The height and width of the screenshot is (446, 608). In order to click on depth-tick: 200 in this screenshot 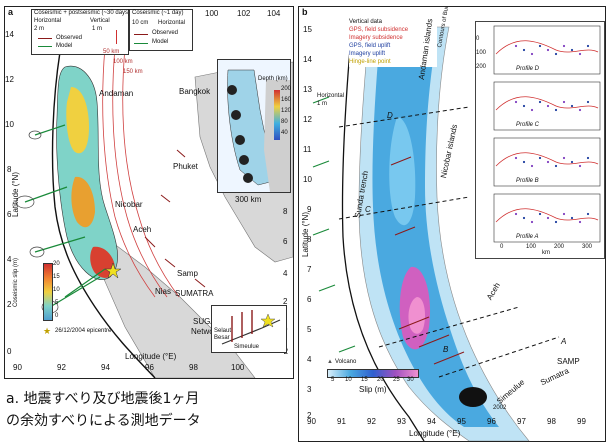, I will do `click(286, 89)`.